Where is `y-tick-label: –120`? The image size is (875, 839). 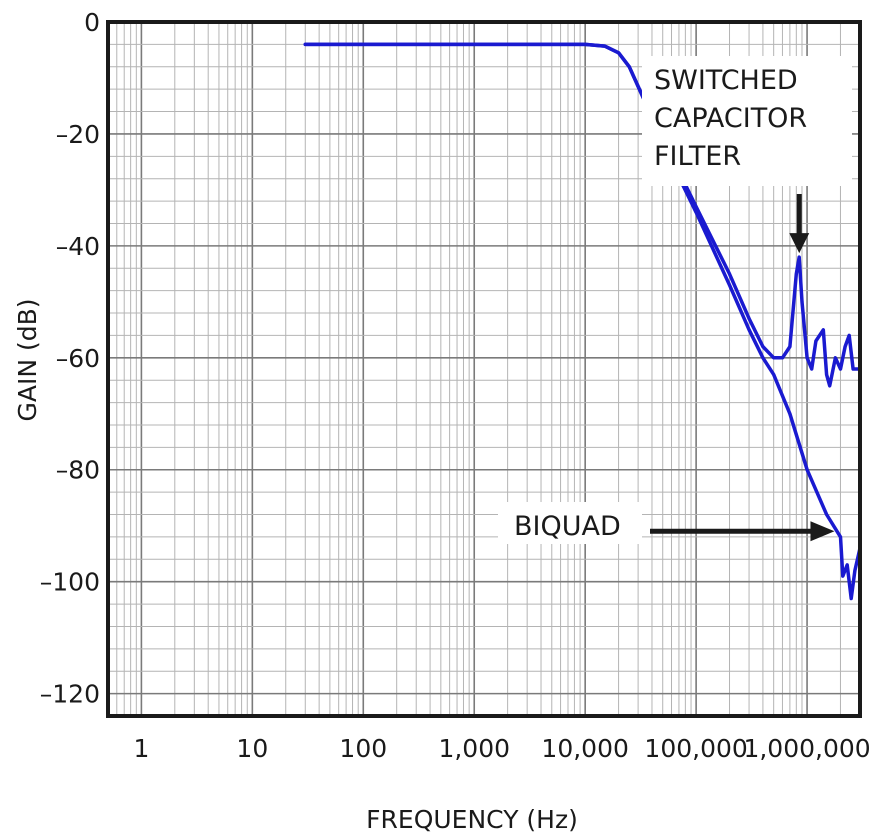 y-tick-label: –120 is located at coordinates (70, 694).